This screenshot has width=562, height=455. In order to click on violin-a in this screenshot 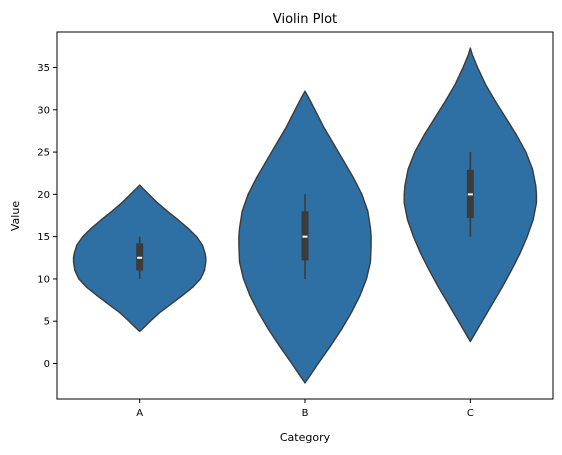, I will do `click(139, 258)`.